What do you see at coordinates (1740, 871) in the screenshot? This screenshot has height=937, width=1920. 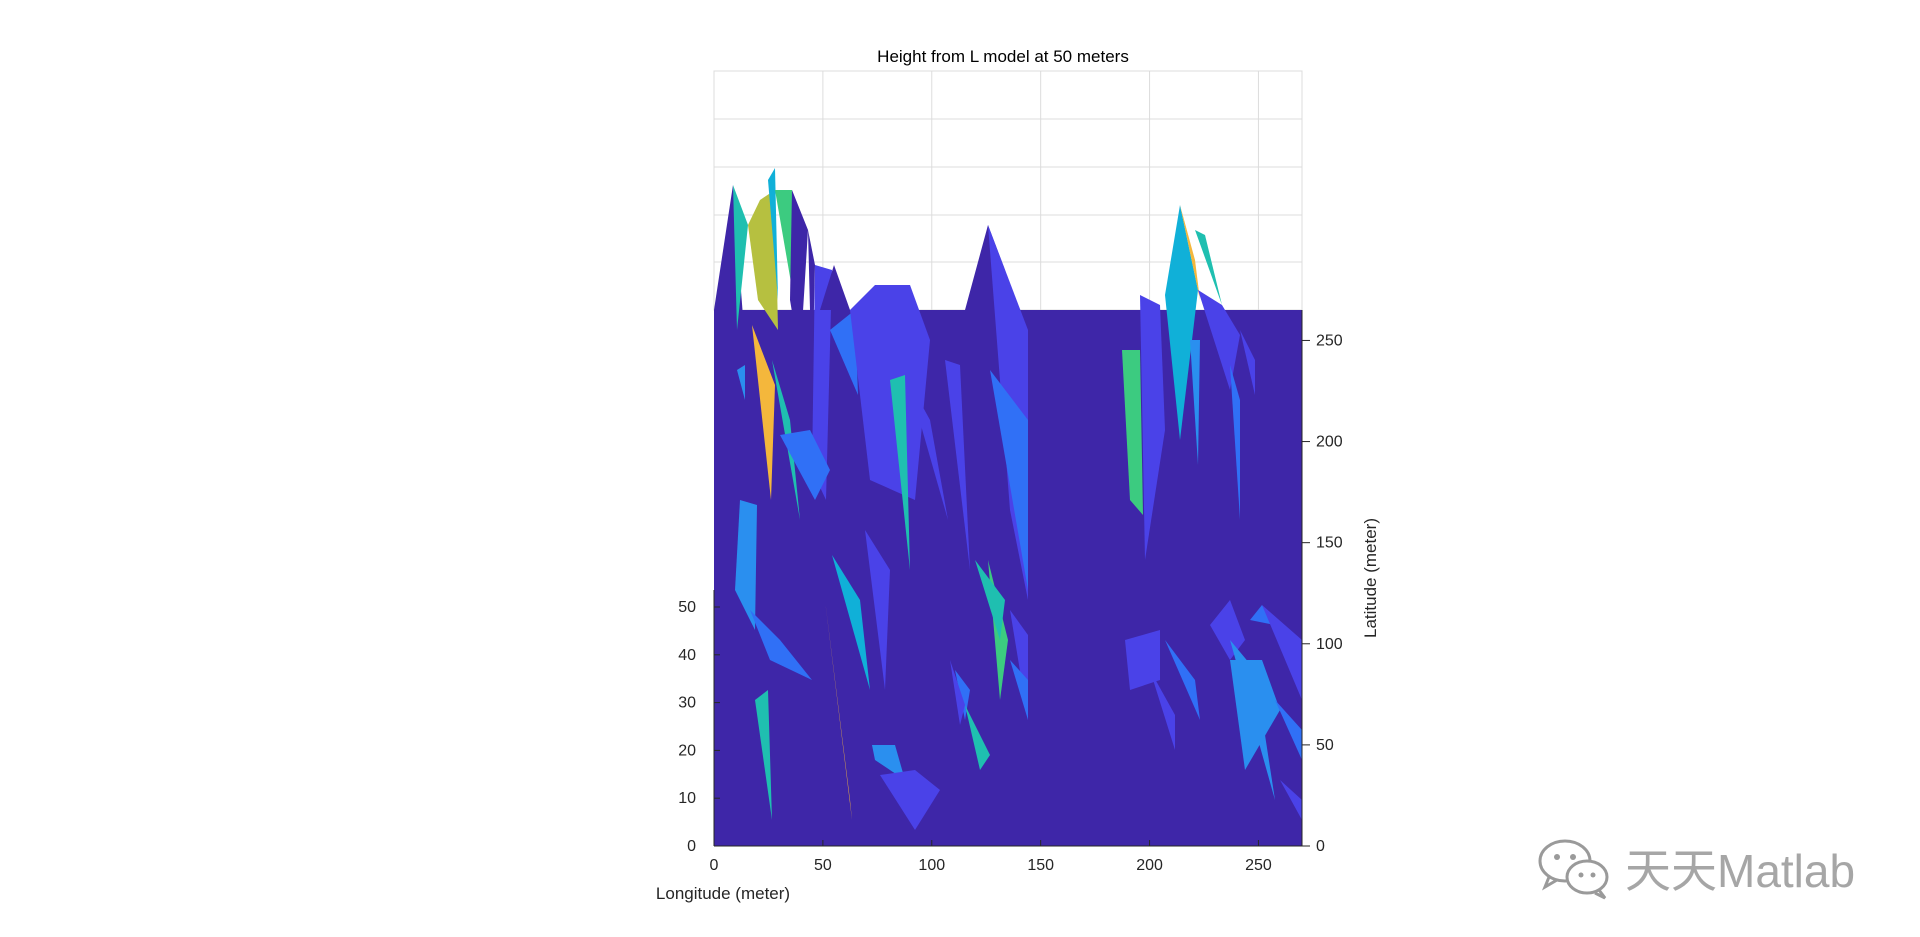 I see `watermark-text: 天天Matlab` at bounding box center [1740, 871].